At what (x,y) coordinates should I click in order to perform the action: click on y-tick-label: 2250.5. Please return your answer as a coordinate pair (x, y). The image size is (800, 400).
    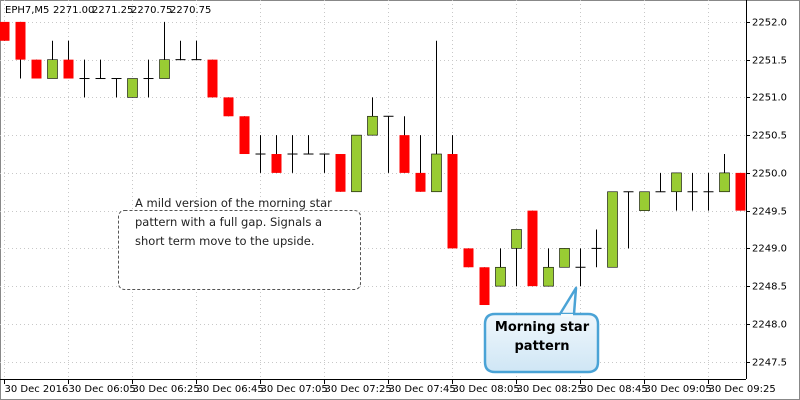
    Looking at the image, I should click on (769, 136).